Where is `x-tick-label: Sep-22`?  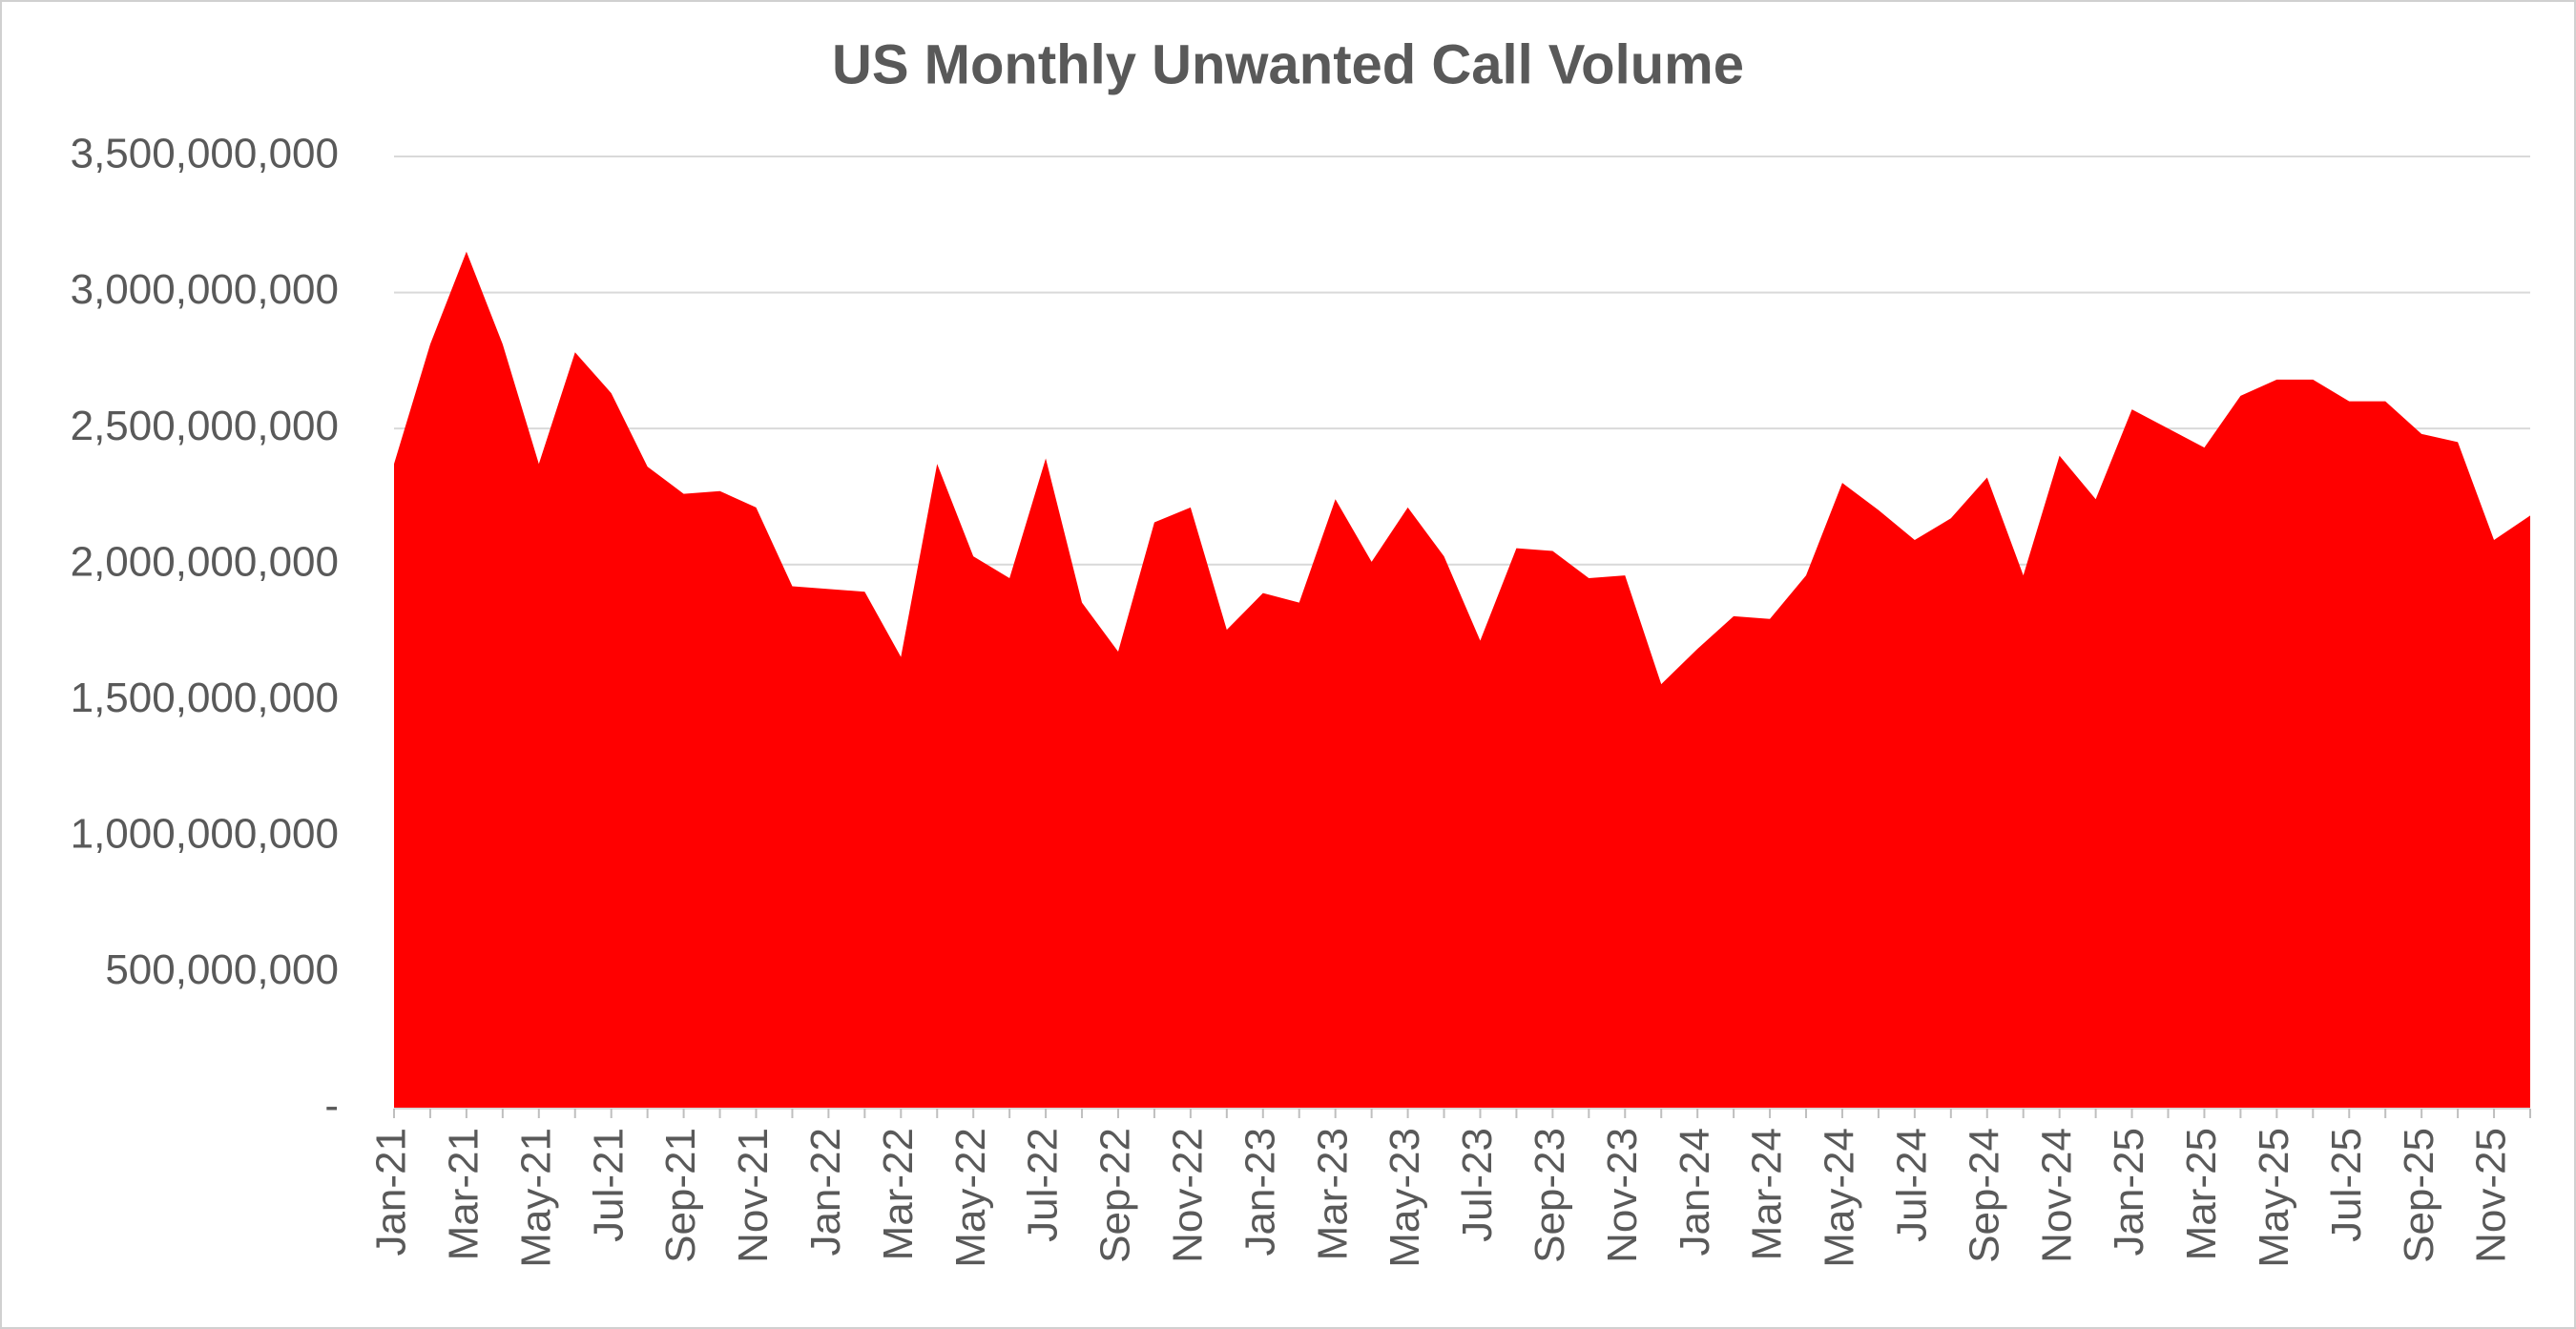 x-tick-label: Sep-22 is located at coordinates (1115, 1195).